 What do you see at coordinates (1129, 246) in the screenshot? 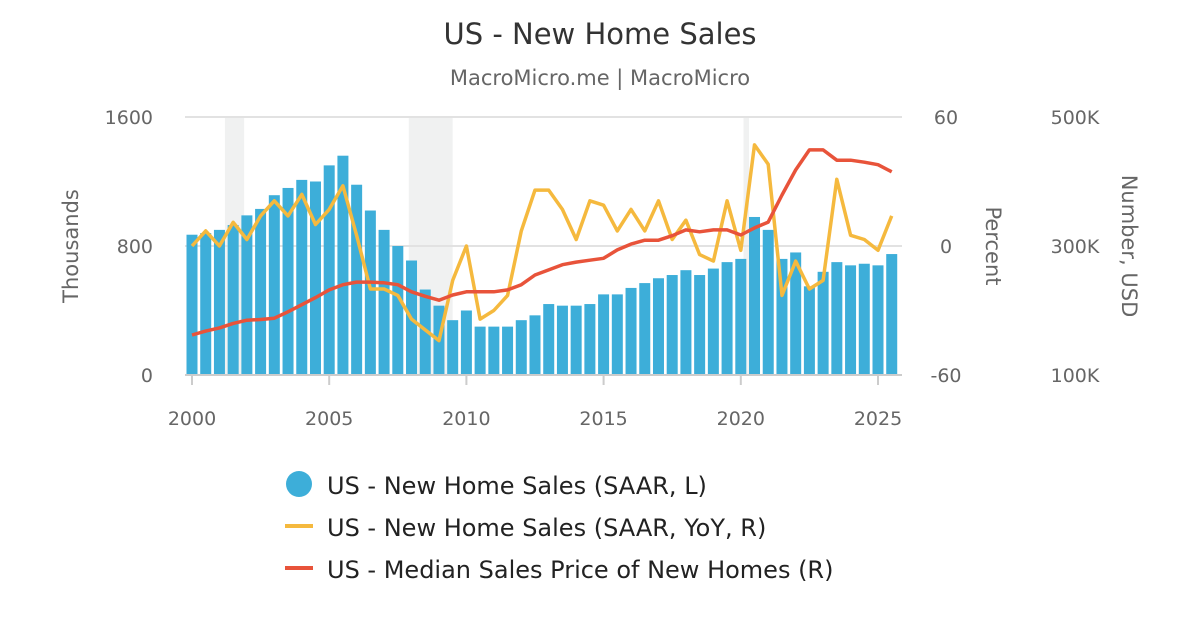
I see `right-axis-label-usd: Number, USD` at bounding box center [1129, 246].